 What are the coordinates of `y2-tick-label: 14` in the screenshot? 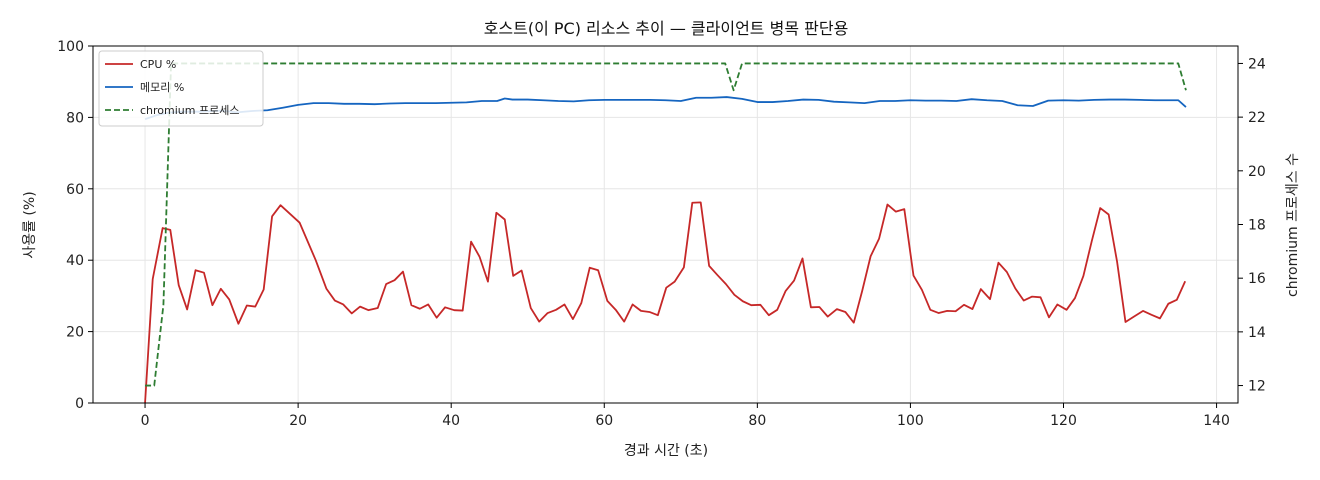 It's located at (1257, 333).